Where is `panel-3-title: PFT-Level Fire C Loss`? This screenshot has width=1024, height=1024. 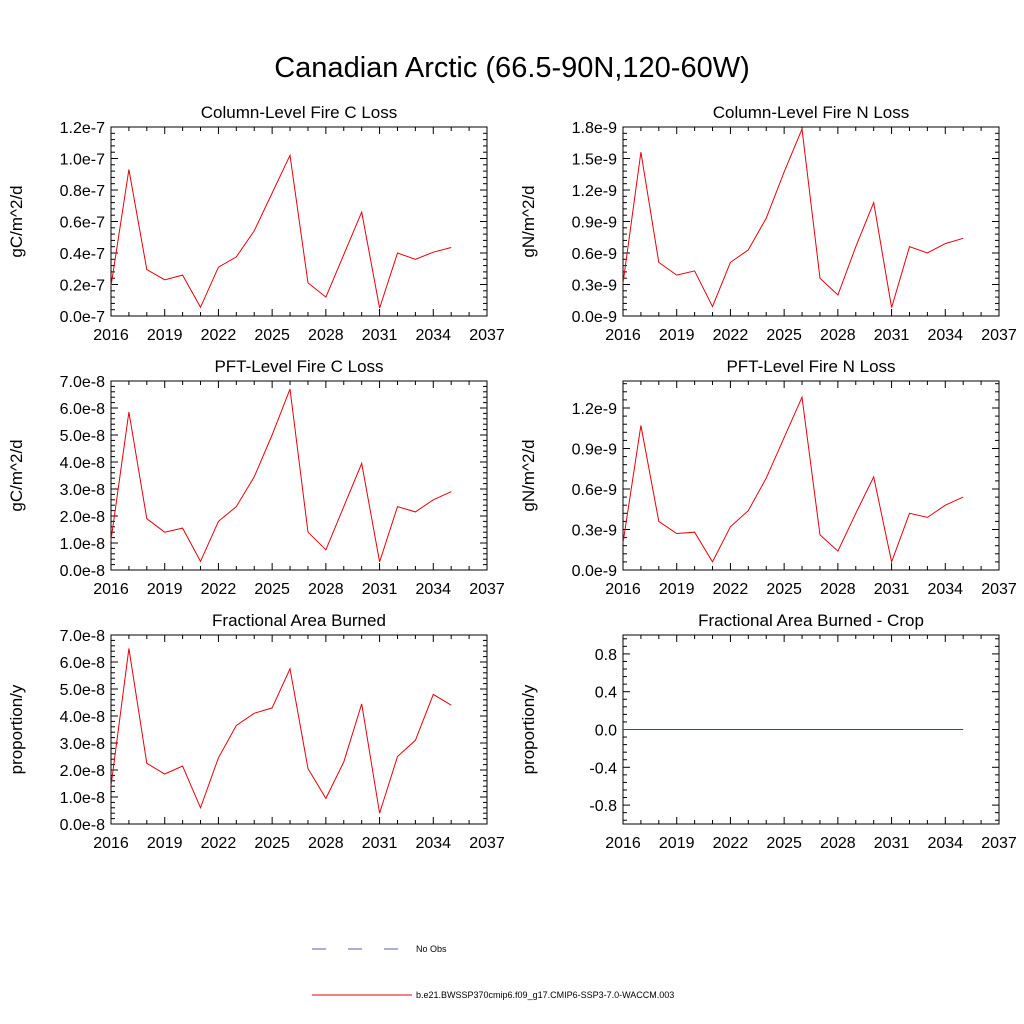 panel-3-title: PFT-Level Fire C Loss is located at coordinates (298, 366).